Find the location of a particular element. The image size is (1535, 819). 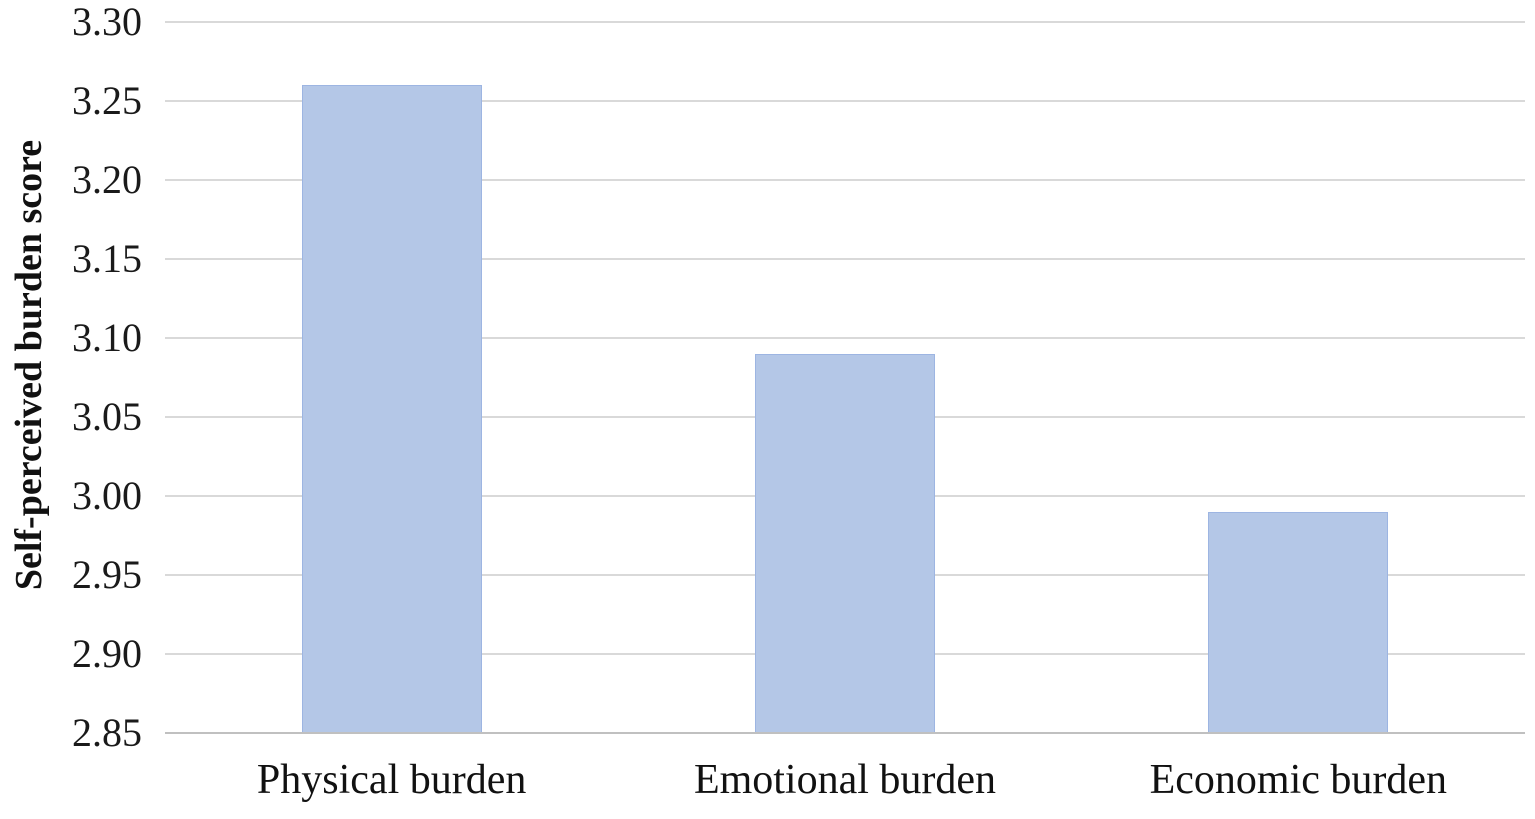

y-tick-label: 3.25 is located at coordinates (107, 100).